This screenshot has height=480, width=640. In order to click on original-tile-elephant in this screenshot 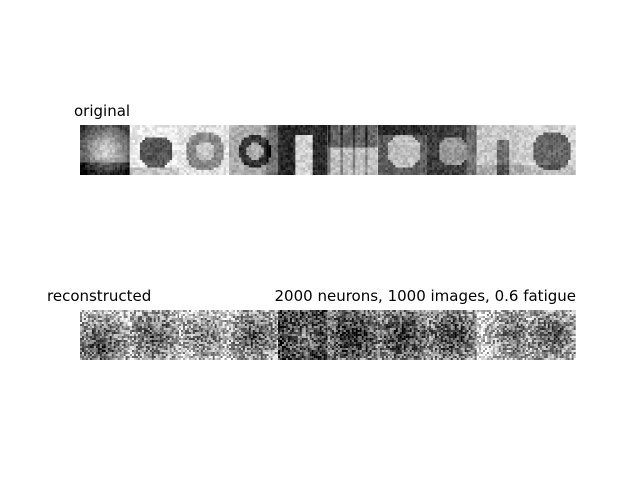, I will do `click(155, 150)`.